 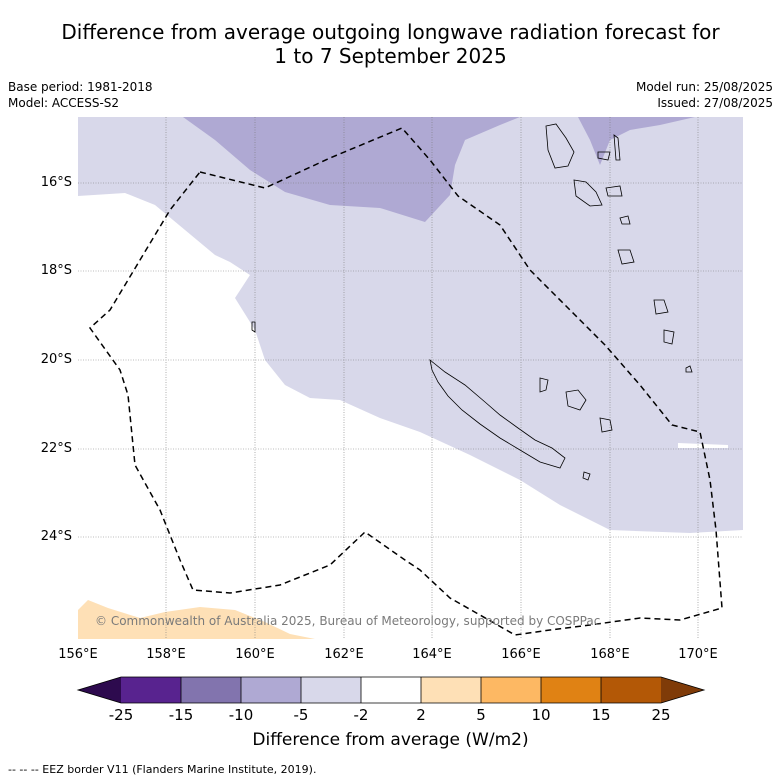 What do you see at coordinates (610, 654) in the screenshot?
I see `lon-label-168e: 168°E` at bounding box center [610, 654].